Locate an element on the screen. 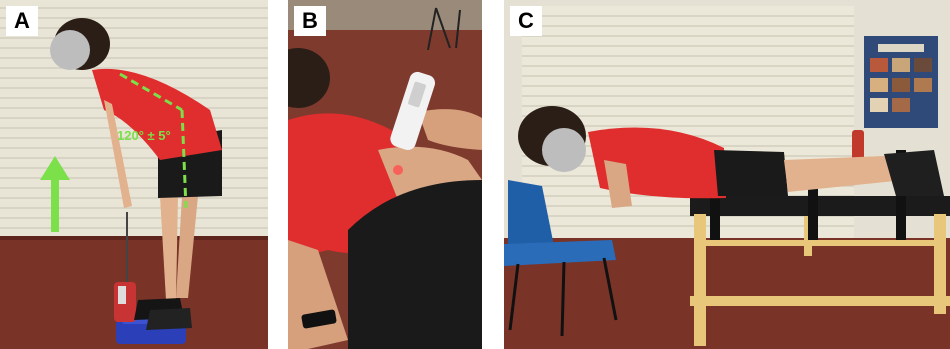 This screenshot has width=950, height=349. up-arrow-icon is located at coordinates (55, 194).